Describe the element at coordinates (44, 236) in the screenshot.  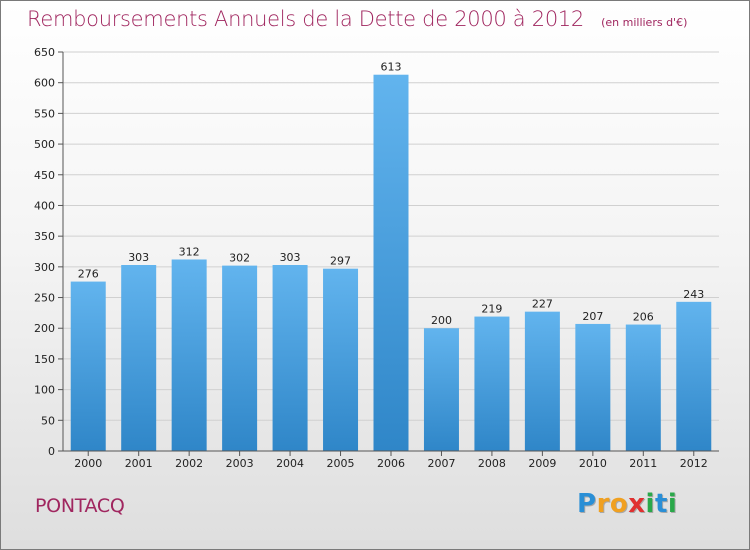
I see `y-tick-label: 350` at that location.